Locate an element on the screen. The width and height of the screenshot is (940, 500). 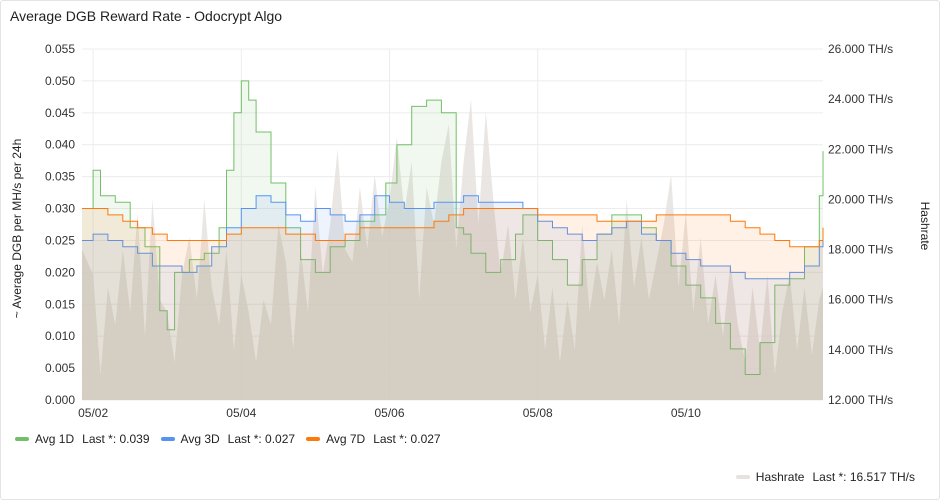
x-tick-label: 05/10 is located at coordinates (686, 413).